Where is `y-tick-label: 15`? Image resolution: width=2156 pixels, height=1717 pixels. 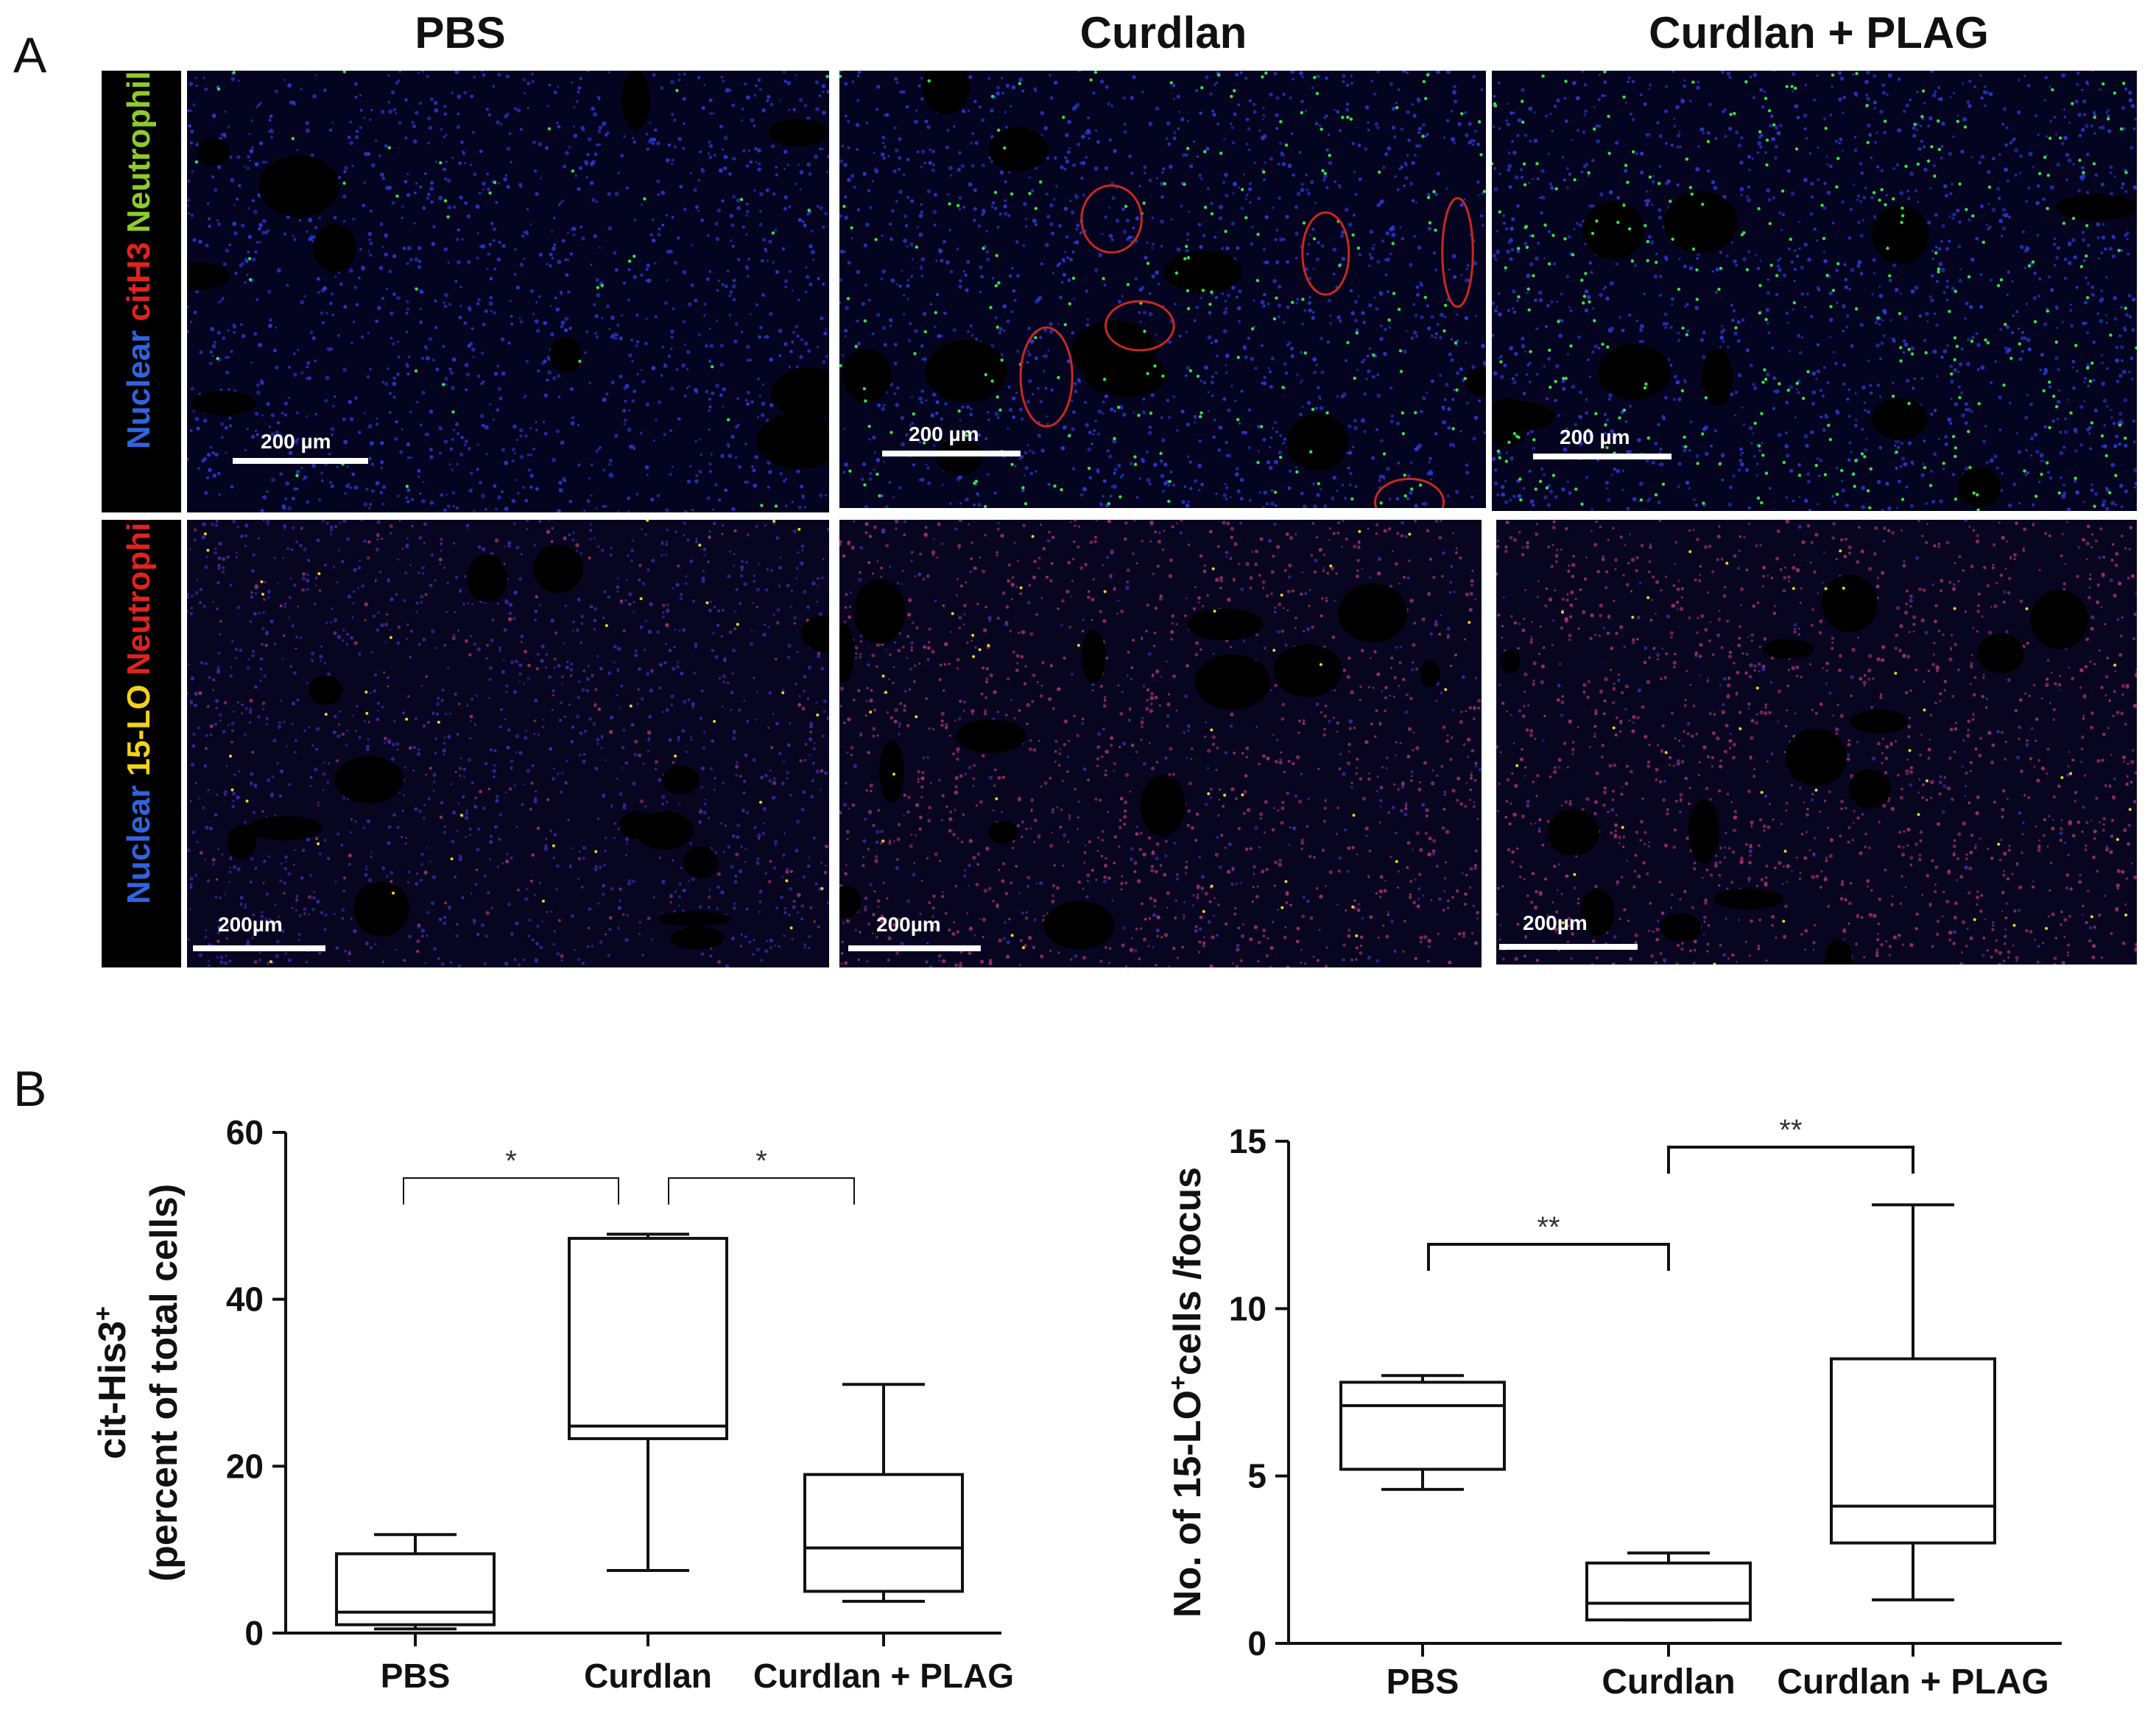 y-tick-label: 15 is located at coordinates (1248, 1141).